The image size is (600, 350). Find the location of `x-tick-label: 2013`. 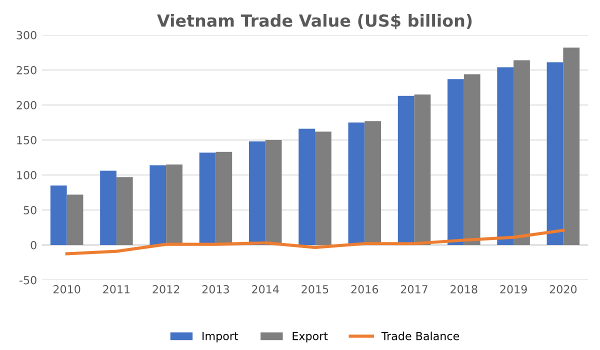

x-tick-label: 2013 is located at coordinates (215, 289).